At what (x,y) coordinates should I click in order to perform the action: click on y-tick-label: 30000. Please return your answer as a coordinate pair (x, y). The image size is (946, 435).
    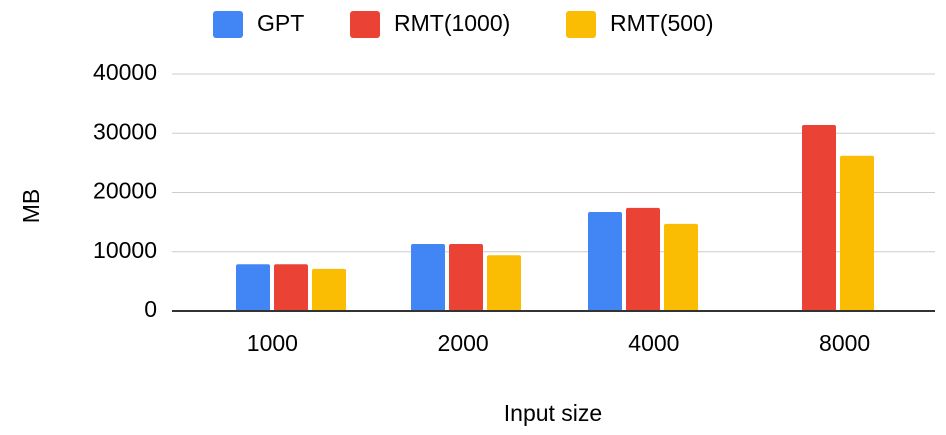
    Looking at the image, I should click on (125, 131).